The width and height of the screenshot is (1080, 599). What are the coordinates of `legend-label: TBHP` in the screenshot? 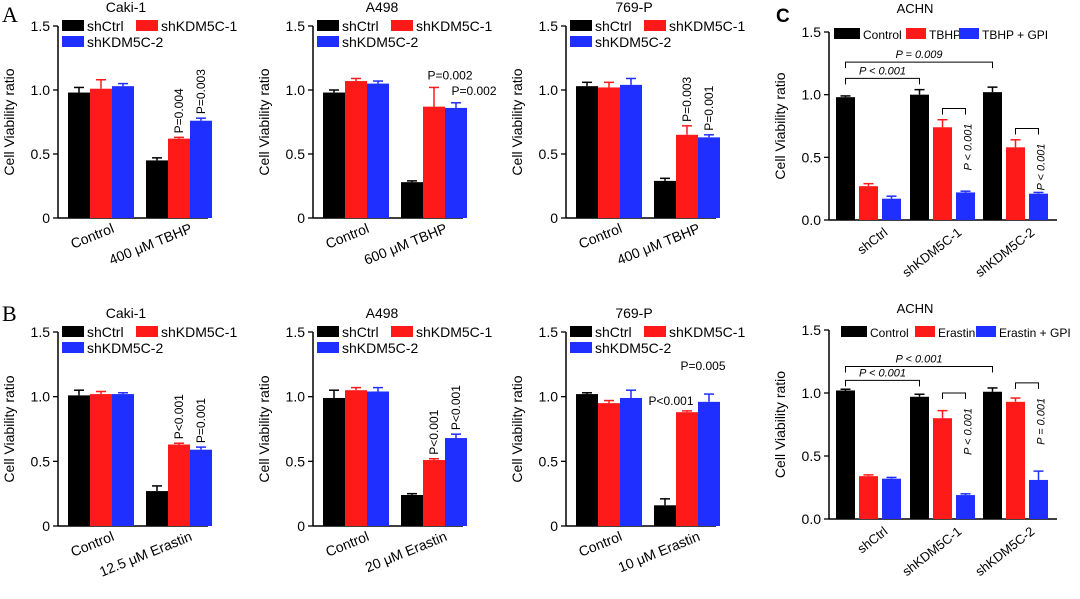 It's located at (945, 35).